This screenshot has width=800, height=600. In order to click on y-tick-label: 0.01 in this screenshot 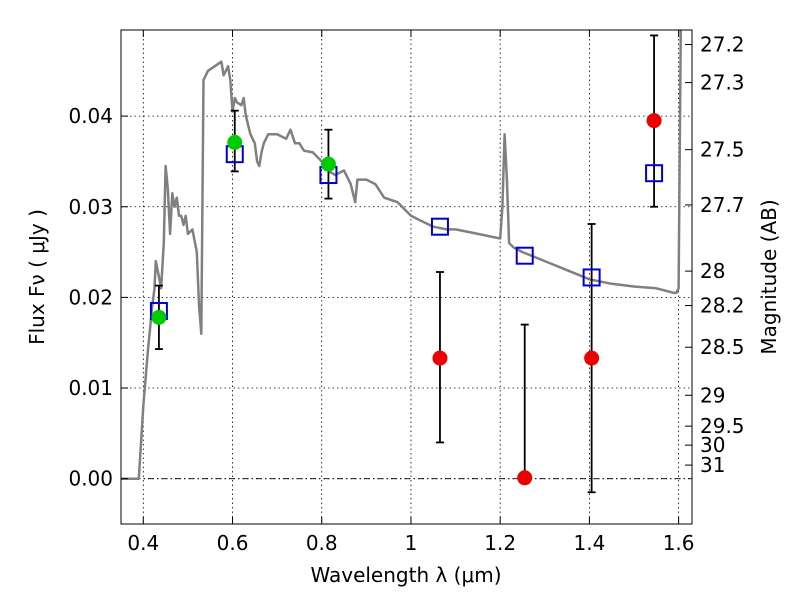, I will do `click(90, 388)`.